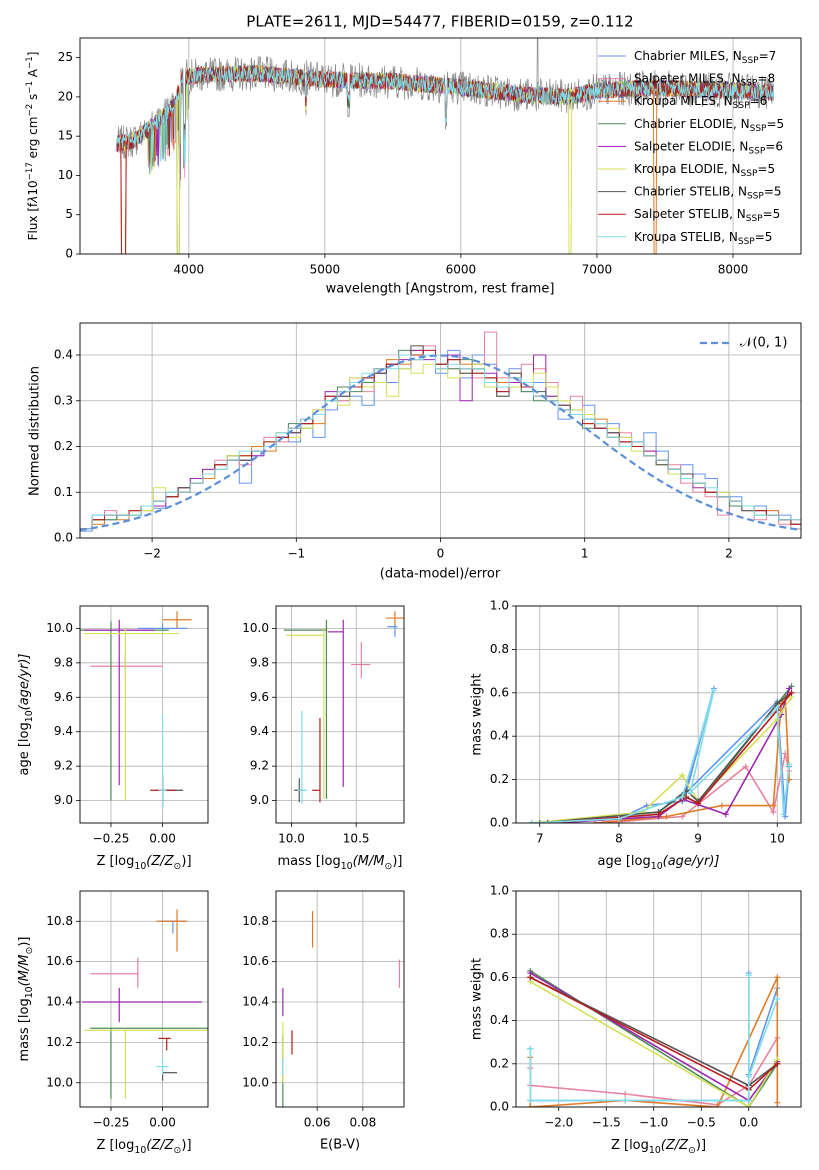  Describe the element at coordinates (186, 861) in the screenshot. I see `age-z-xlabel-part: )]` at that location.